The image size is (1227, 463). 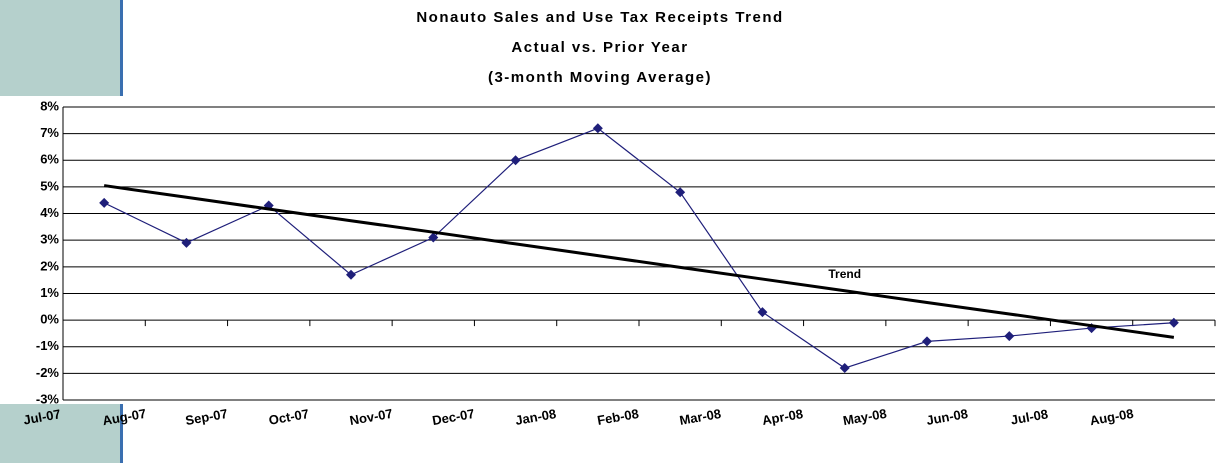 I want to click on y-tick-label: 6%, so click(x=49, y=159).